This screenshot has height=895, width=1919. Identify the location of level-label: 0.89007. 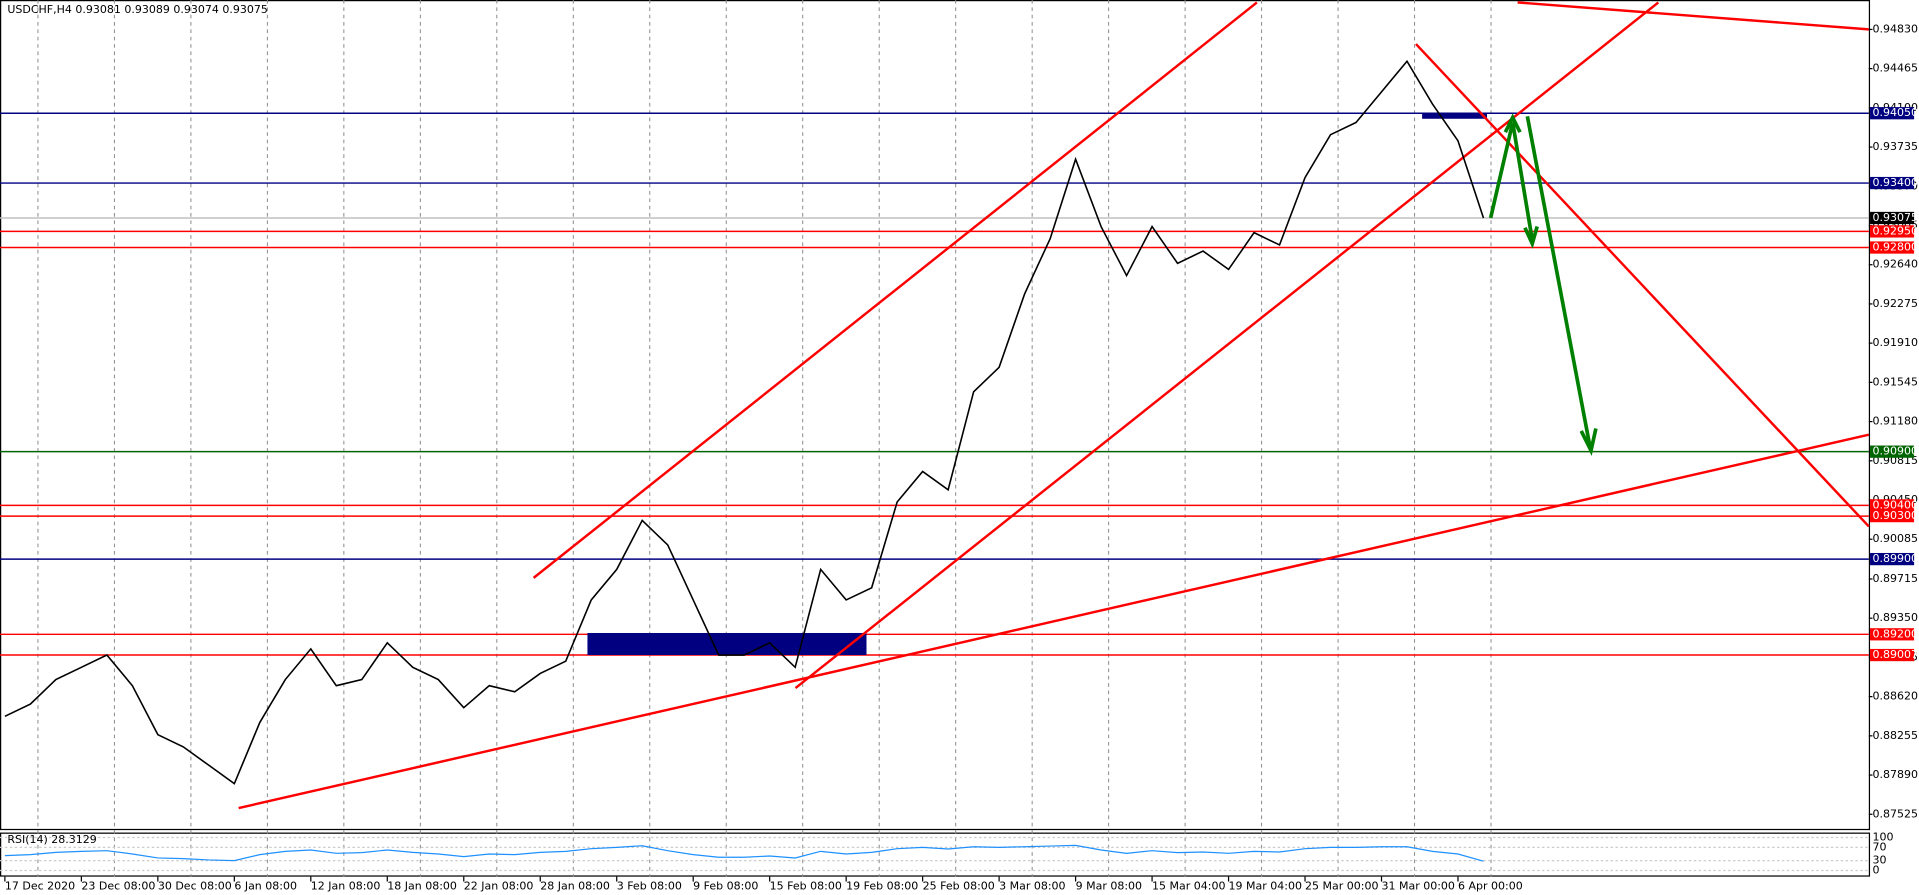
(1894, 655).